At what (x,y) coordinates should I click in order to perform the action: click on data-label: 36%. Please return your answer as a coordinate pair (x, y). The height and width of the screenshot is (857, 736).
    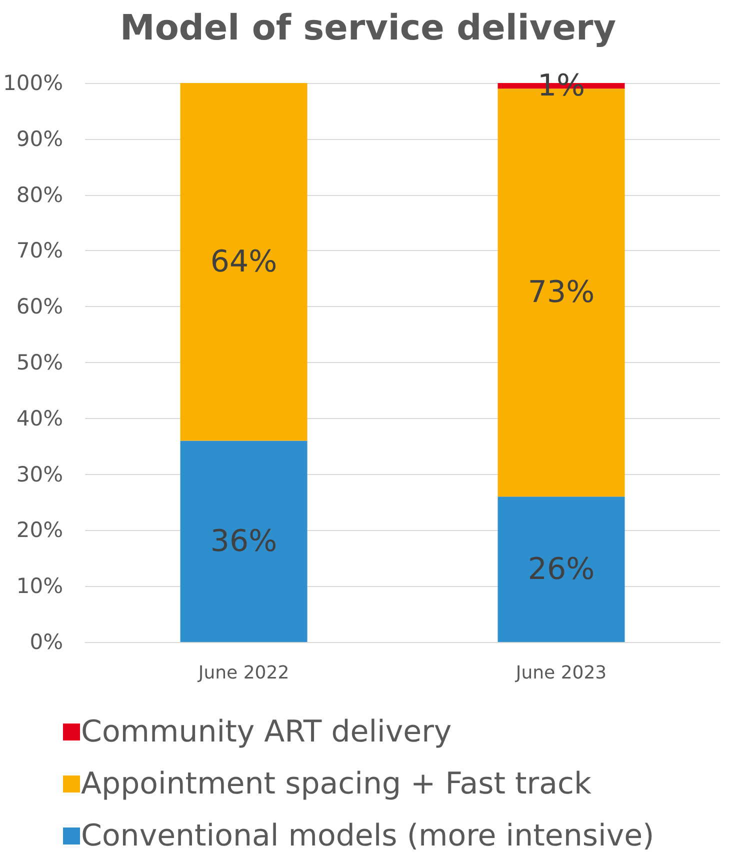
    Looking at the image, I should click on (244, 541).